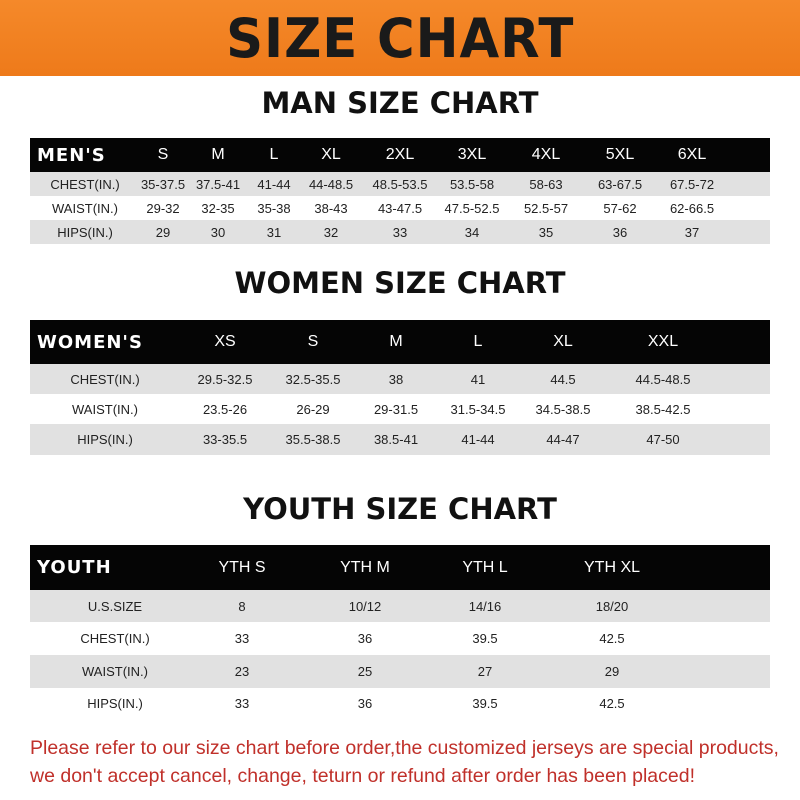  What do you see at coordinates (163, 232) in the screenshot?
I see `table-cell: 29` at bounding box center [163, 232].